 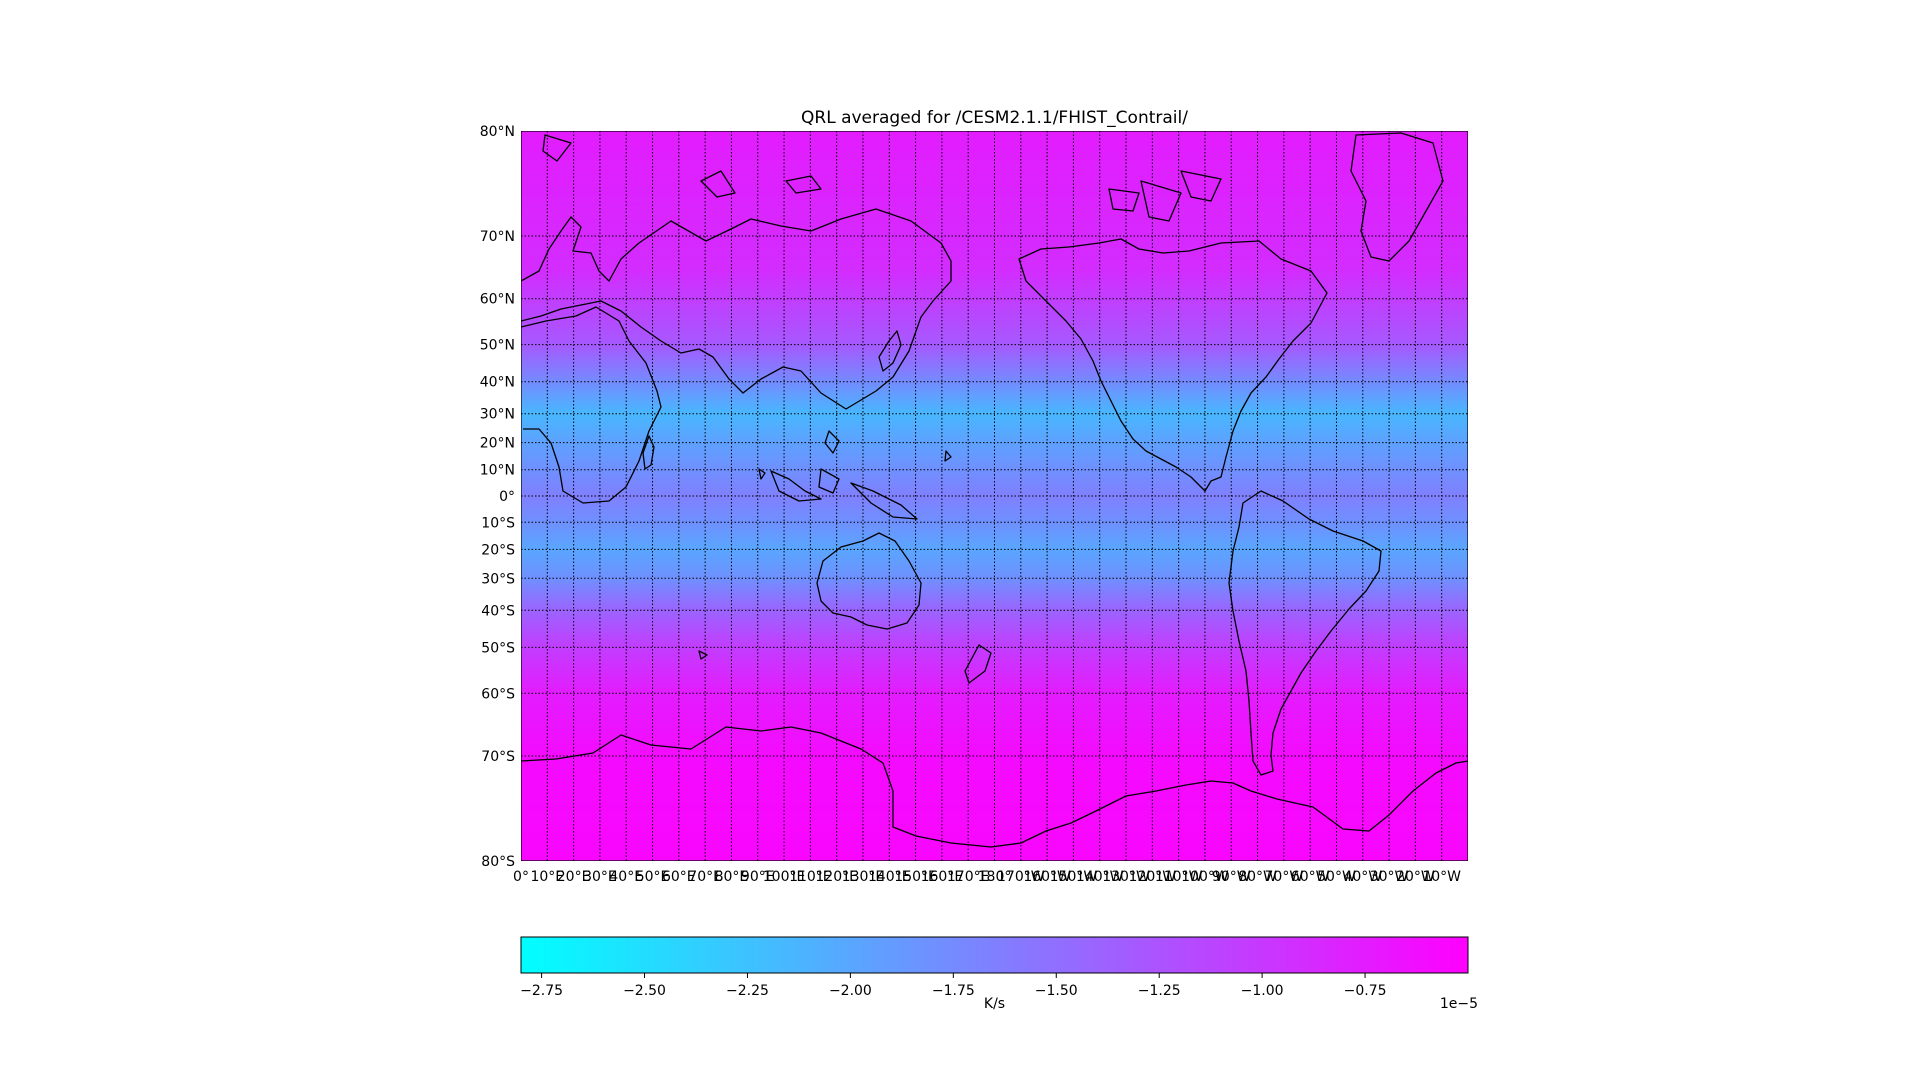 I want to click on lon-tick-label-23: 130°W, so click(x=1126, y=877).